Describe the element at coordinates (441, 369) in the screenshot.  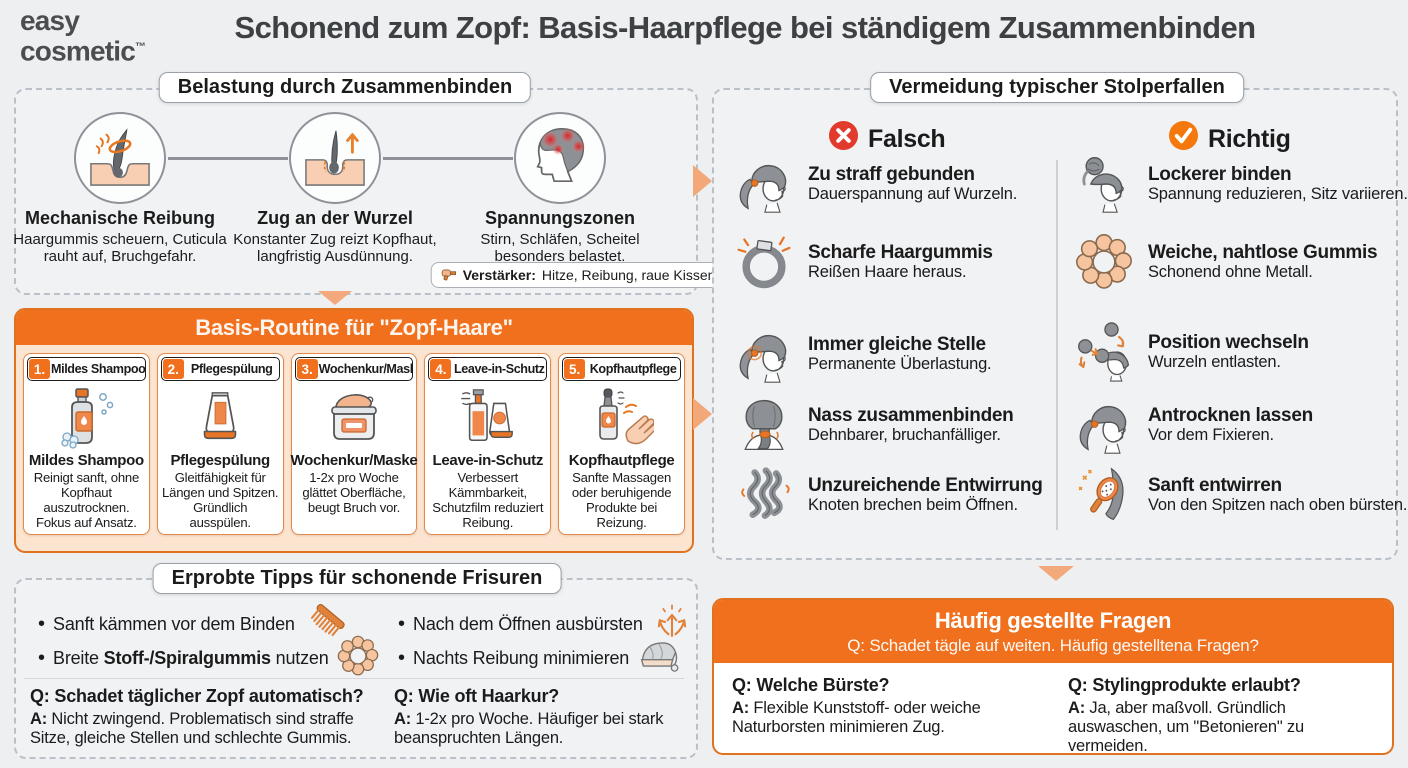
I see `step-number: 4.` at that location.